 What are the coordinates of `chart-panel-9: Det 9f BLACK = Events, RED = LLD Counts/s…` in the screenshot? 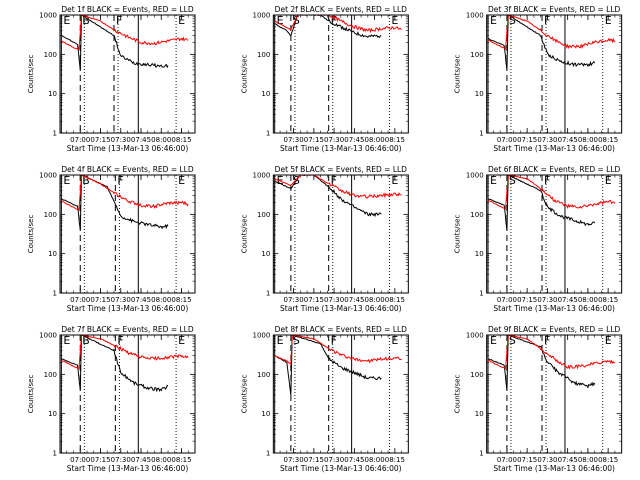 It's located at (538, 399).